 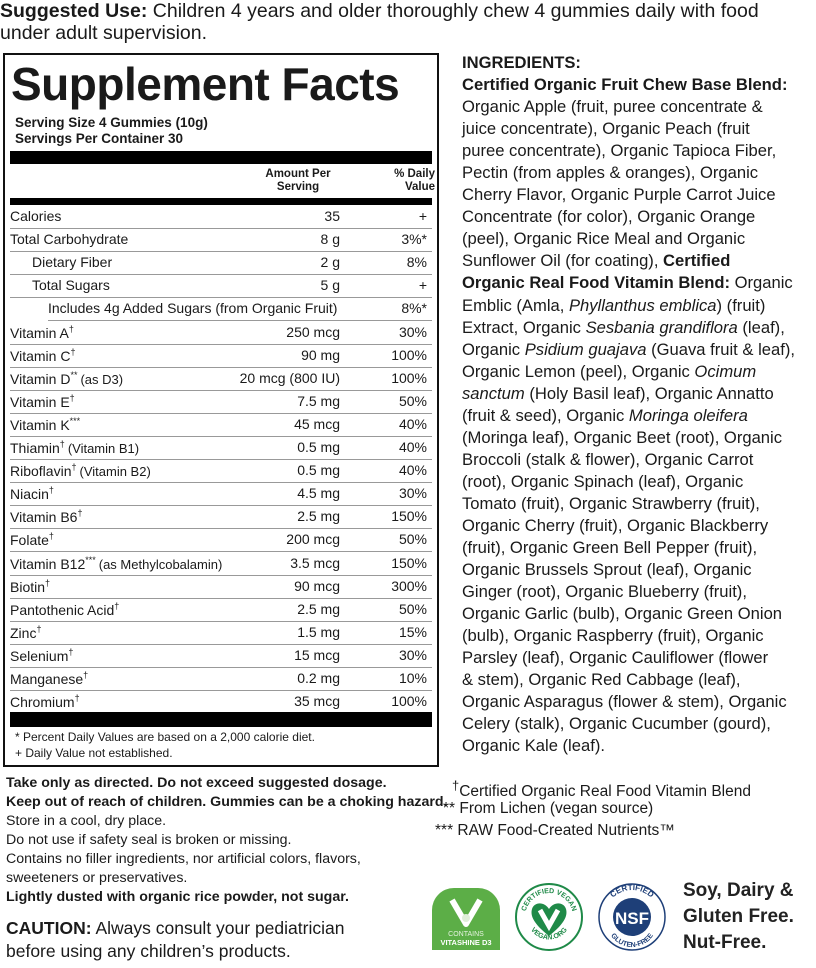 I want to click on nutrient-amount: 15 mcg, so click(x=317, y=654).